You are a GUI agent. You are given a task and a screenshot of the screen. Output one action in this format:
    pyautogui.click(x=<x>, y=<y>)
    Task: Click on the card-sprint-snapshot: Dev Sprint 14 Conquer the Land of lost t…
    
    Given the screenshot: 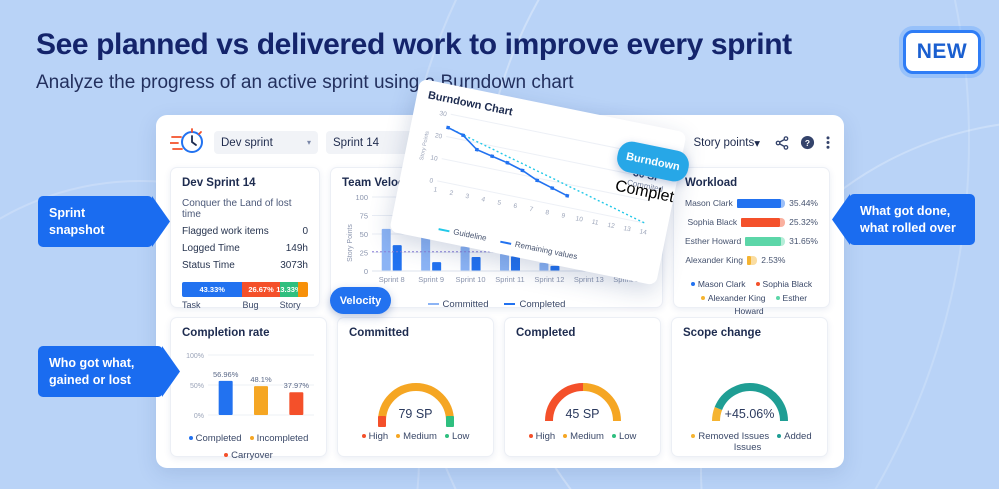 What is the action you would take?
    pyautogui.click(x=245, y=238)
    